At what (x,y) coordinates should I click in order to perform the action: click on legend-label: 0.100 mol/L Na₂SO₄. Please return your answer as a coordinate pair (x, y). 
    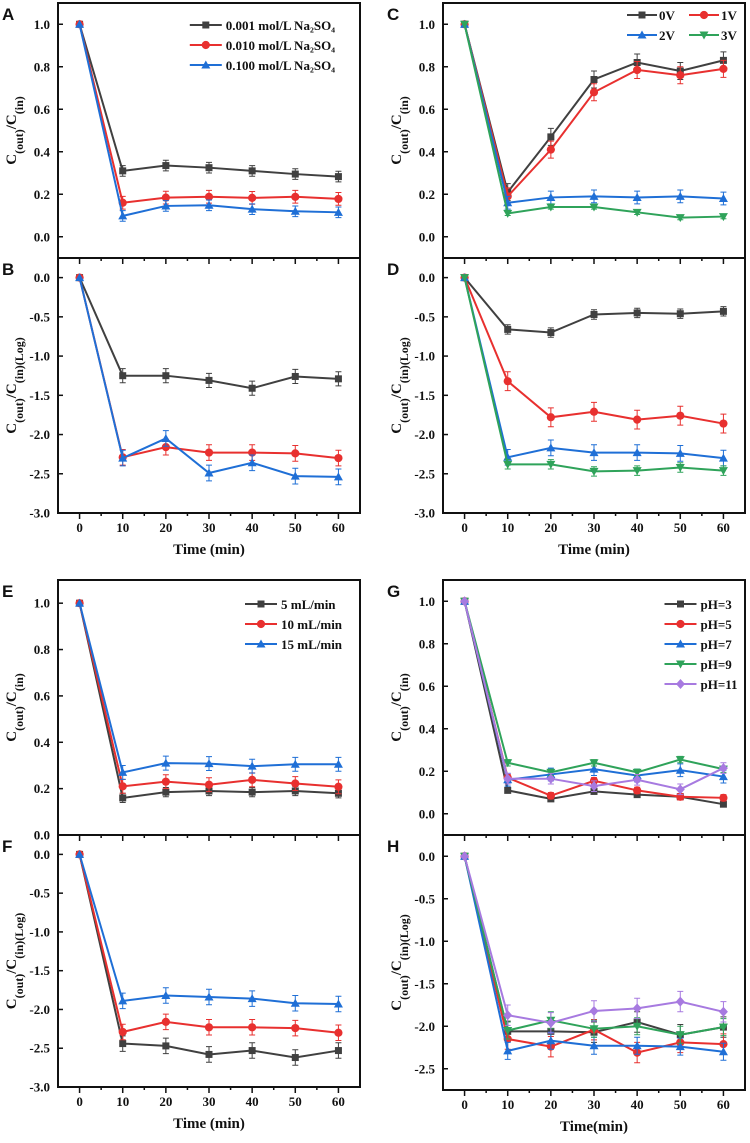
    Looking at the image, I should click on (280, 65).